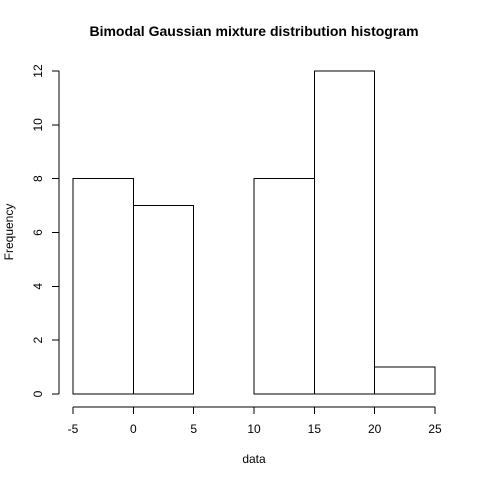  Describe the element at coordinates (133, 429) in the screenshot. I see `x-tick-label: 0` at that location.